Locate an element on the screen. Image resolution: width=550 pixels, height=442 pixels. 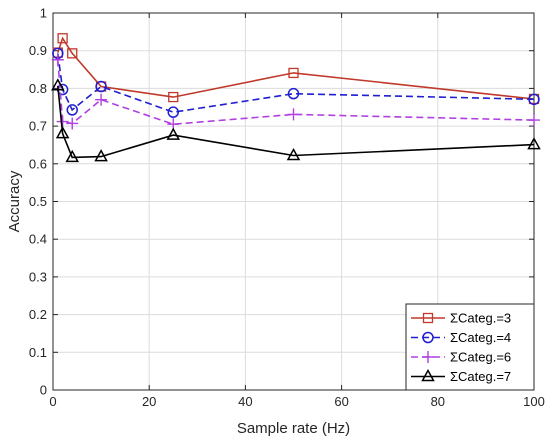
y-tick-label: 0.6 is located at coordinates (38, 163).